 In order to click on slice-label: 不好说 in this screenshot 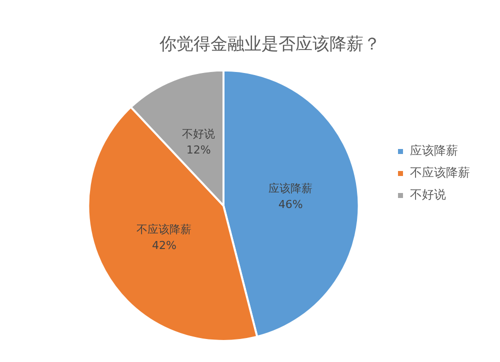, I will do `click(199, 134)`.